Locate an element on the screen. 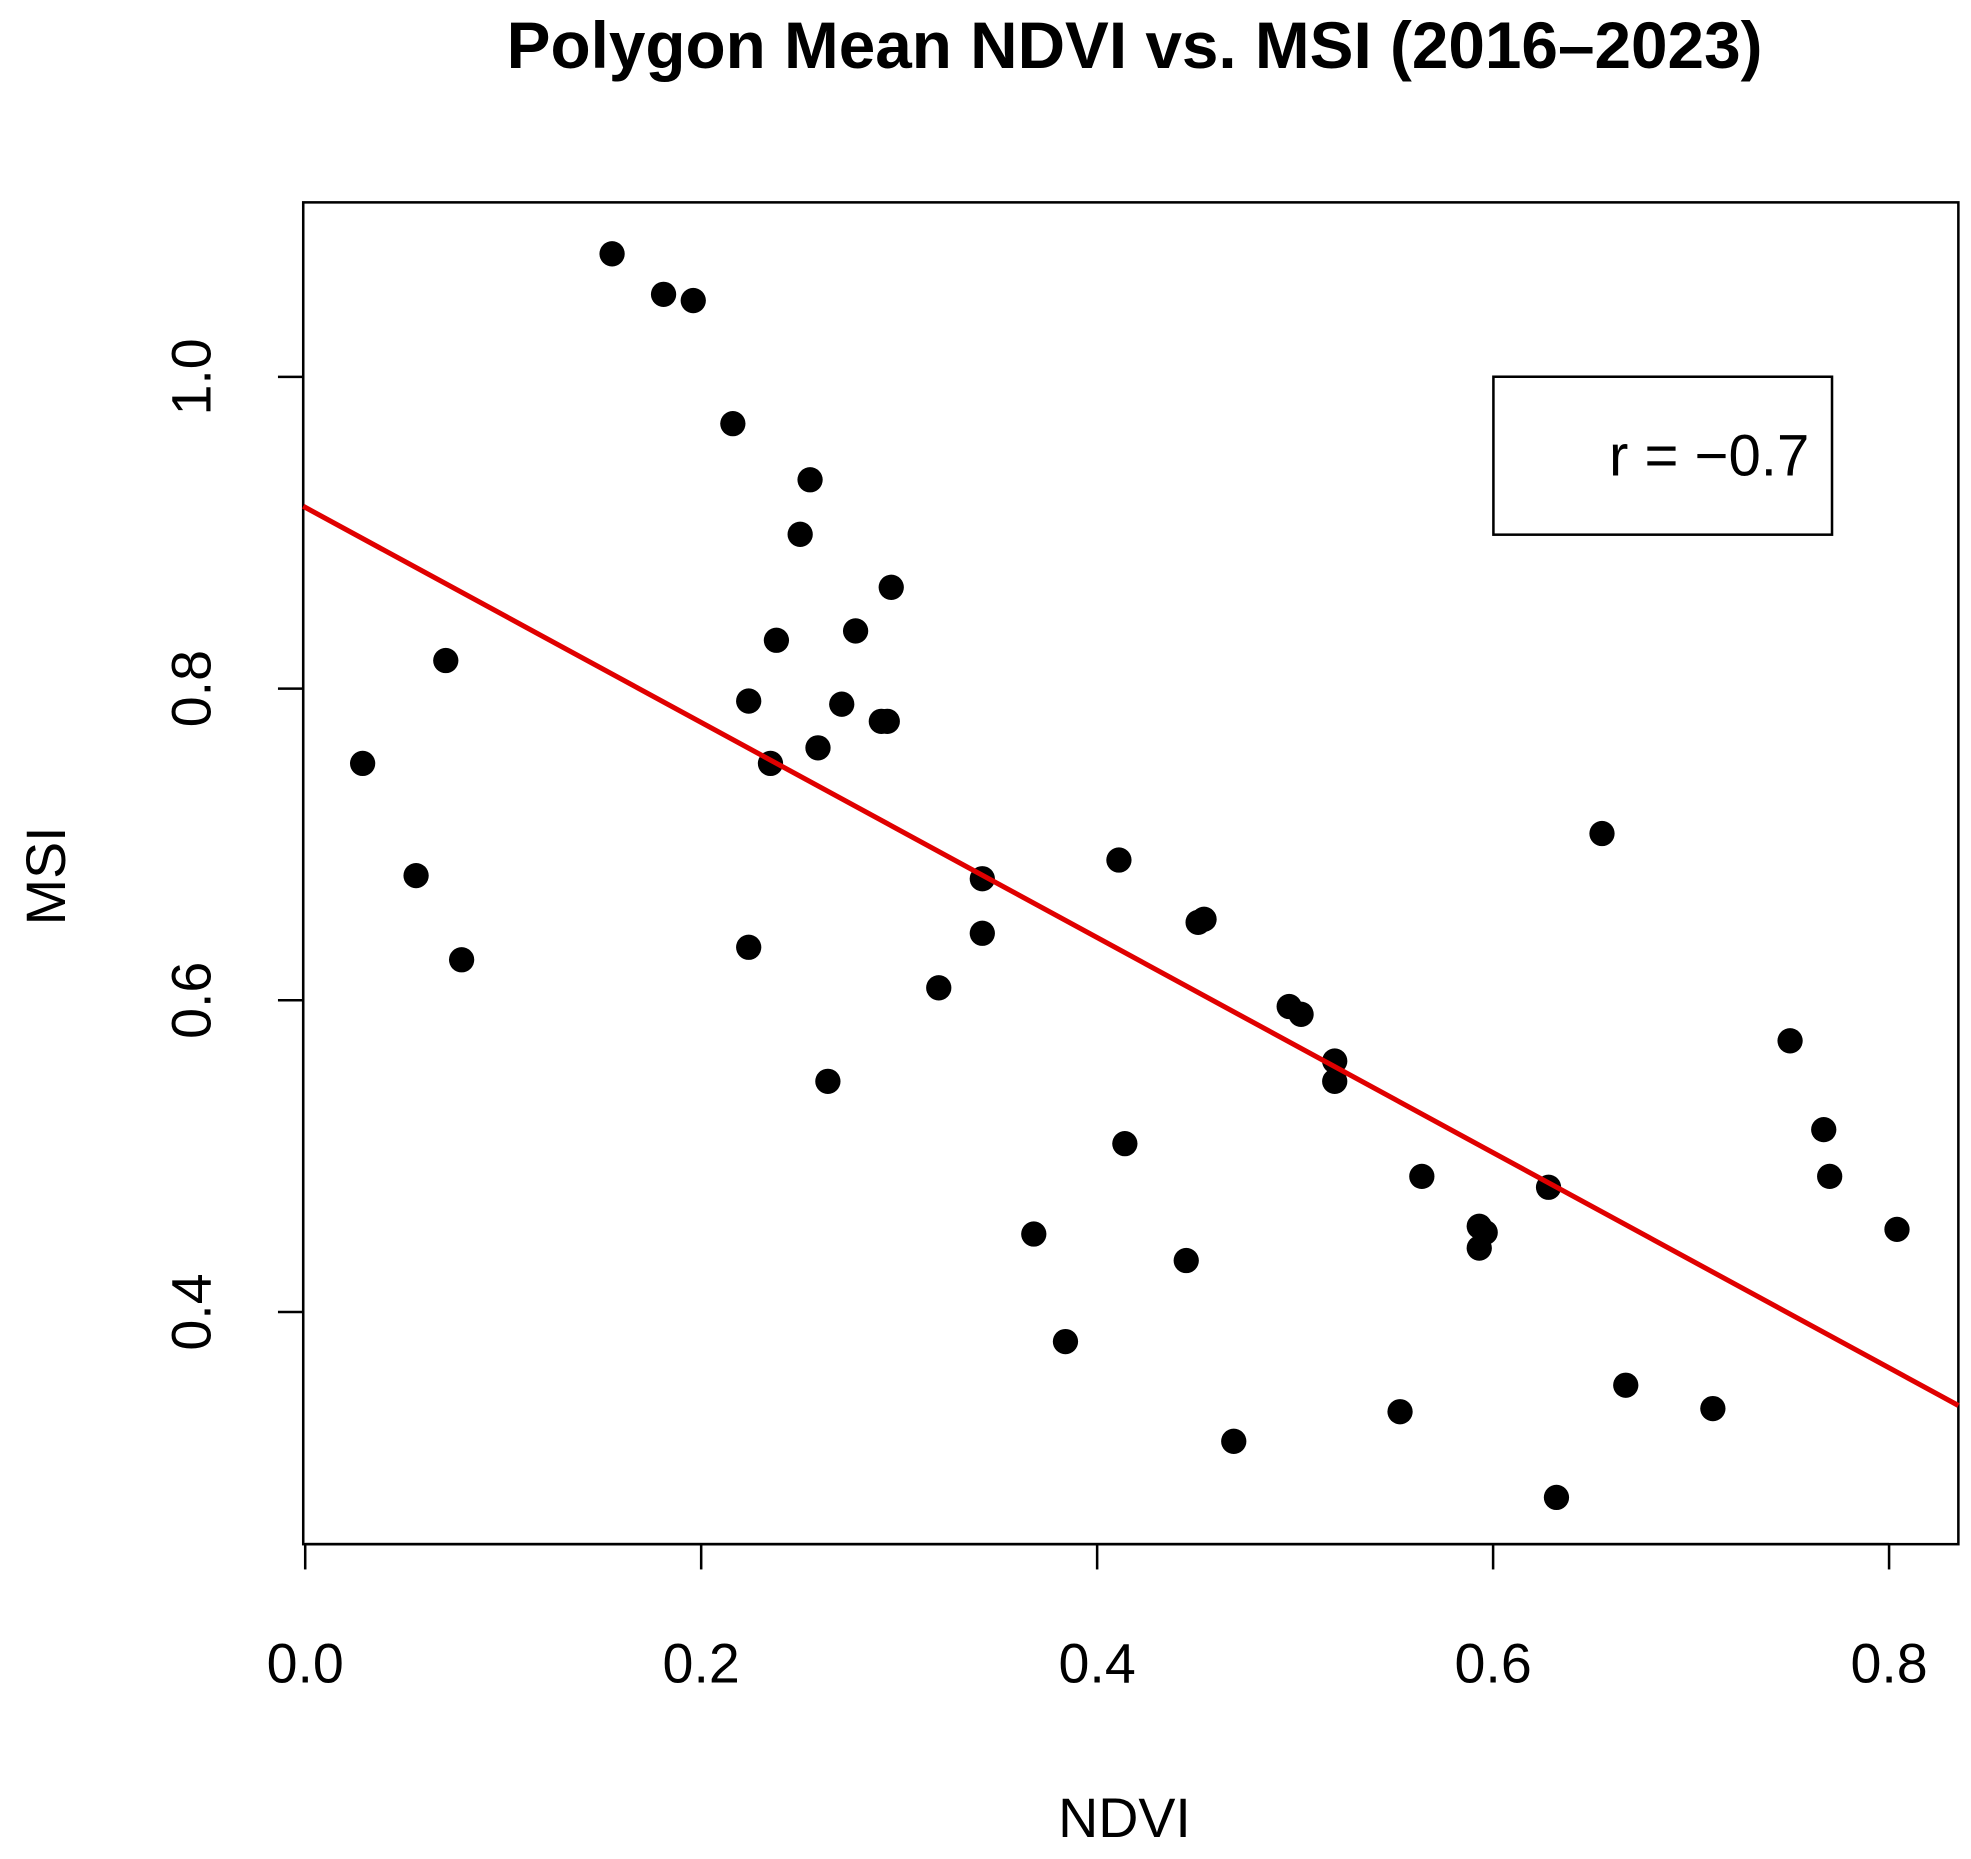  y-tick-label: 0.4 is located at coordinates (192, 1311).